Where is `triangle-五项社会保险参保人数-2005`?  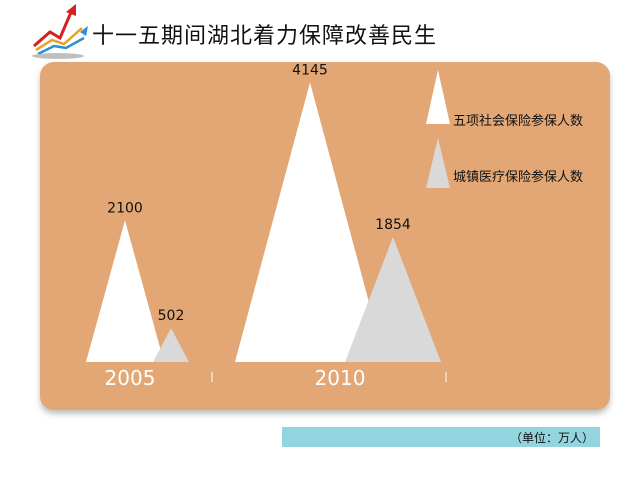 triangle-五项社会保险参保人数-2005 is located at coordinates (125, 291).